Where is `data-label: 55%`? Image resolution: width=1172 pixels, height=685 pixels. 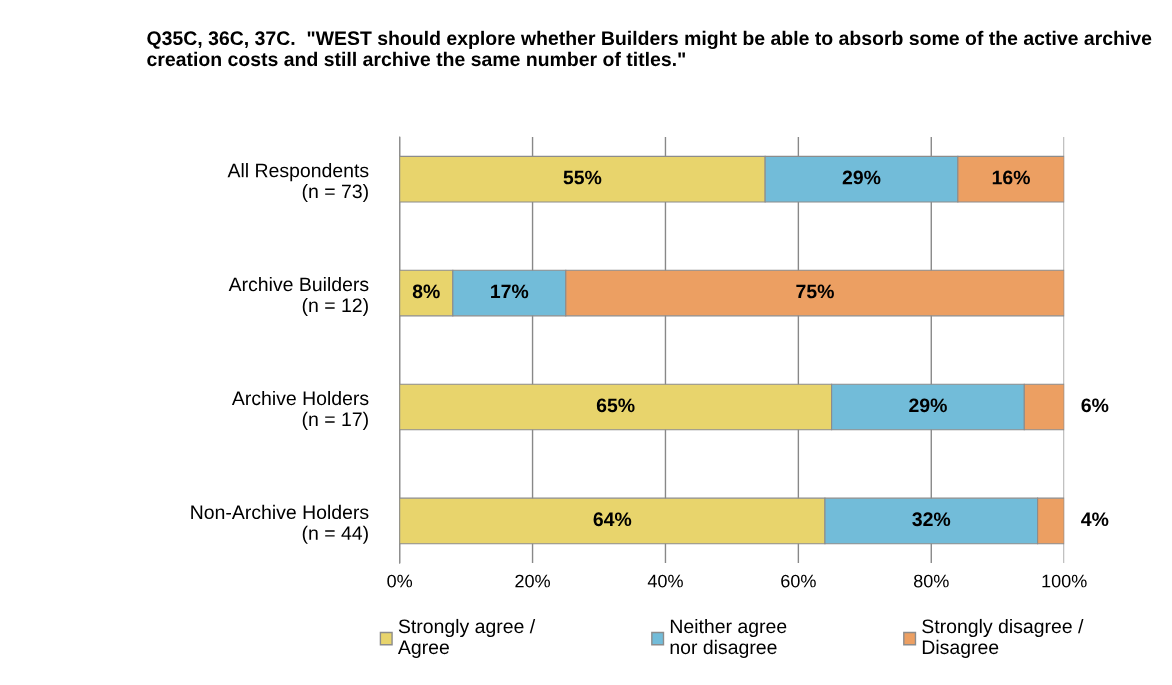 data-label: 55% is located at coordinates (582, 177).